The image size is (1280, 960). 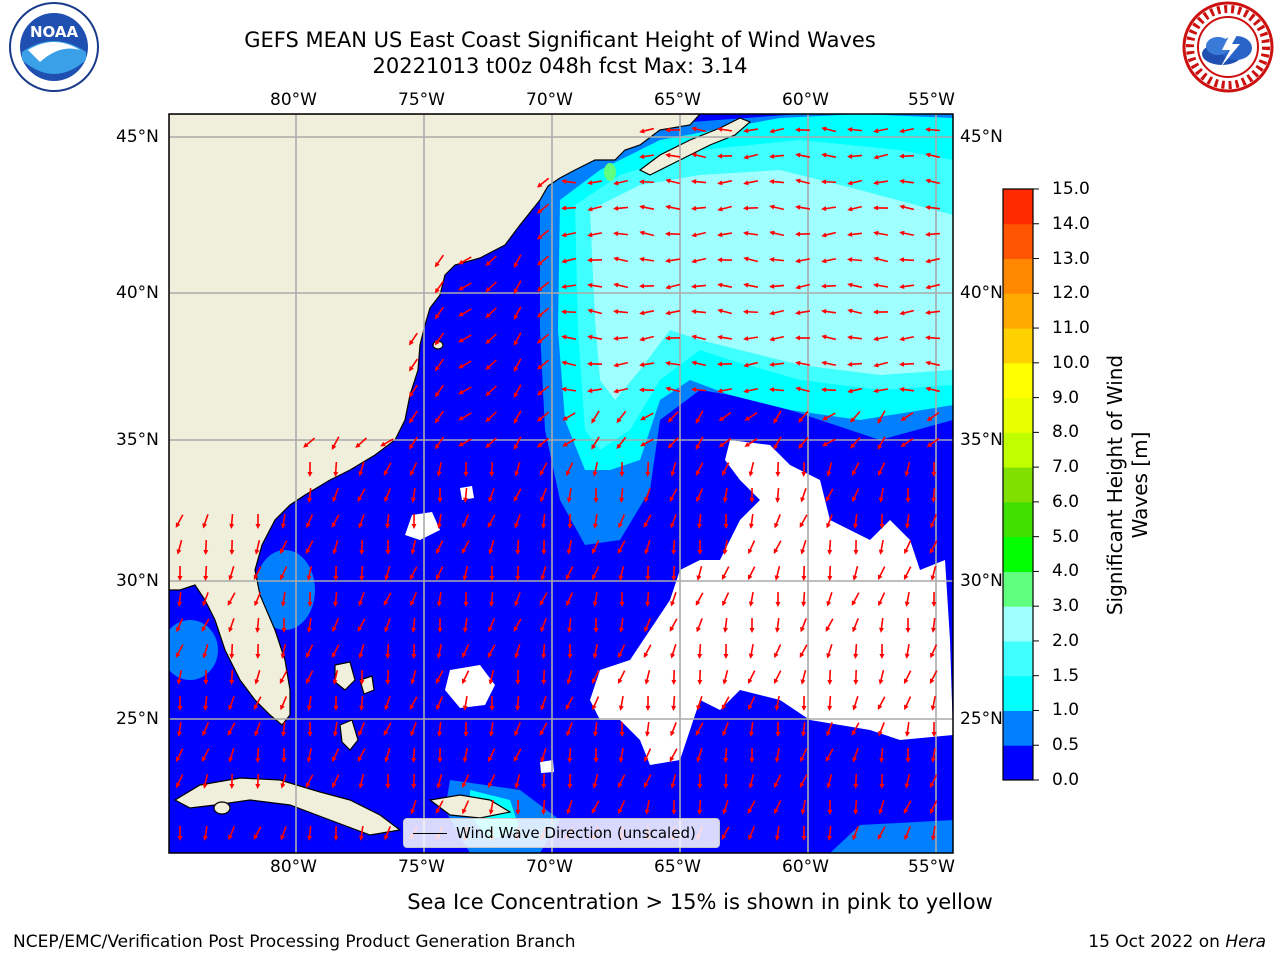 What do you see at coordinates (1228, 47) in the screenshot?
I see `nws-logo` at bounding box center [1228, 47].